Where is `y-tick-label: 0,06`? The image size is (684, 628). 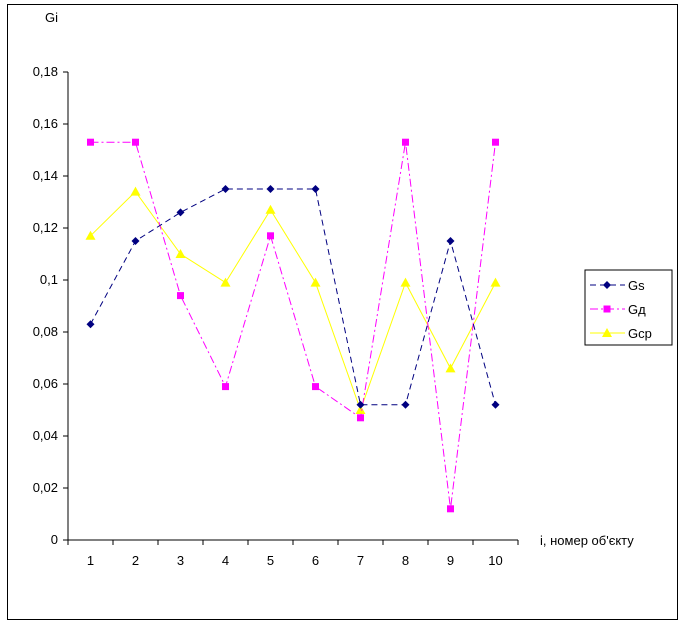
y-tick-label: 0,06 is located at coordinates (45, 383).